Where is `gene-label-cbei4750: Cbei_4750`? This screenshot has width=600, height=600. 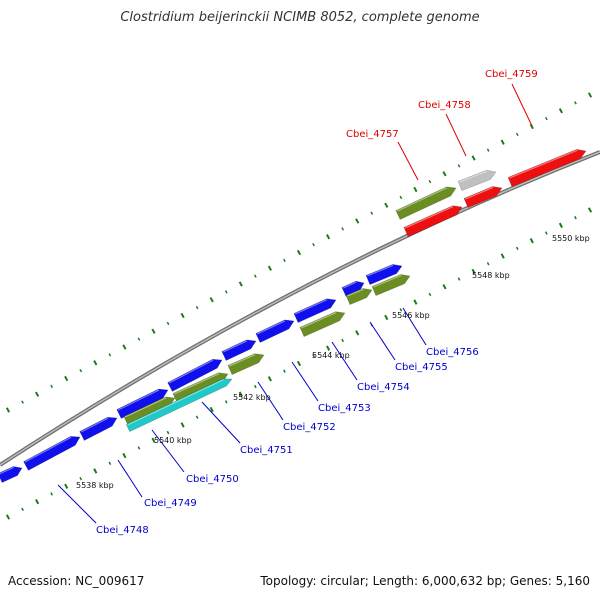
gene-label-cbei4750: Cbei_4750 is located at coordinates (212, 479).